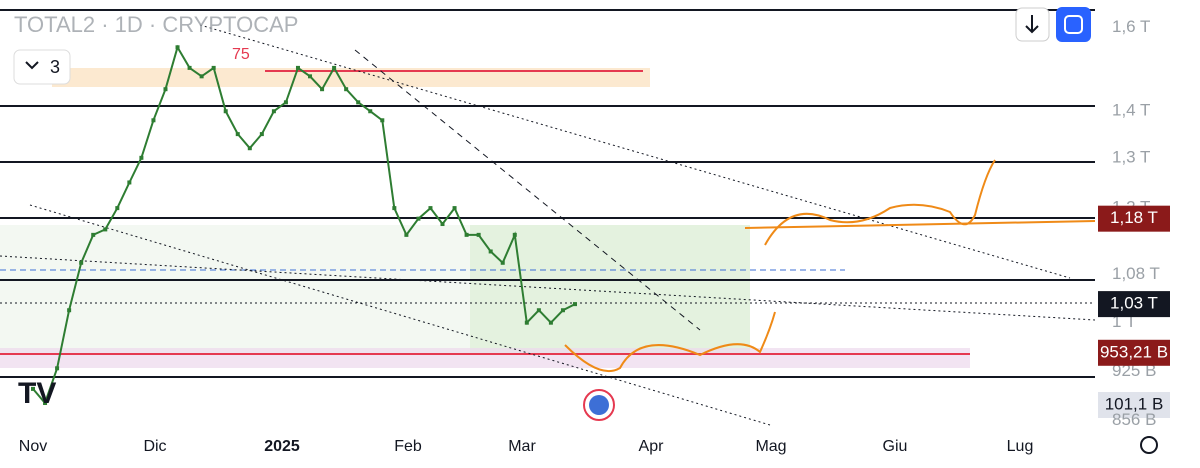 This screenshot has width=1200, height=468. I want to click on x-tick-label: Feb, so click(408, 446).